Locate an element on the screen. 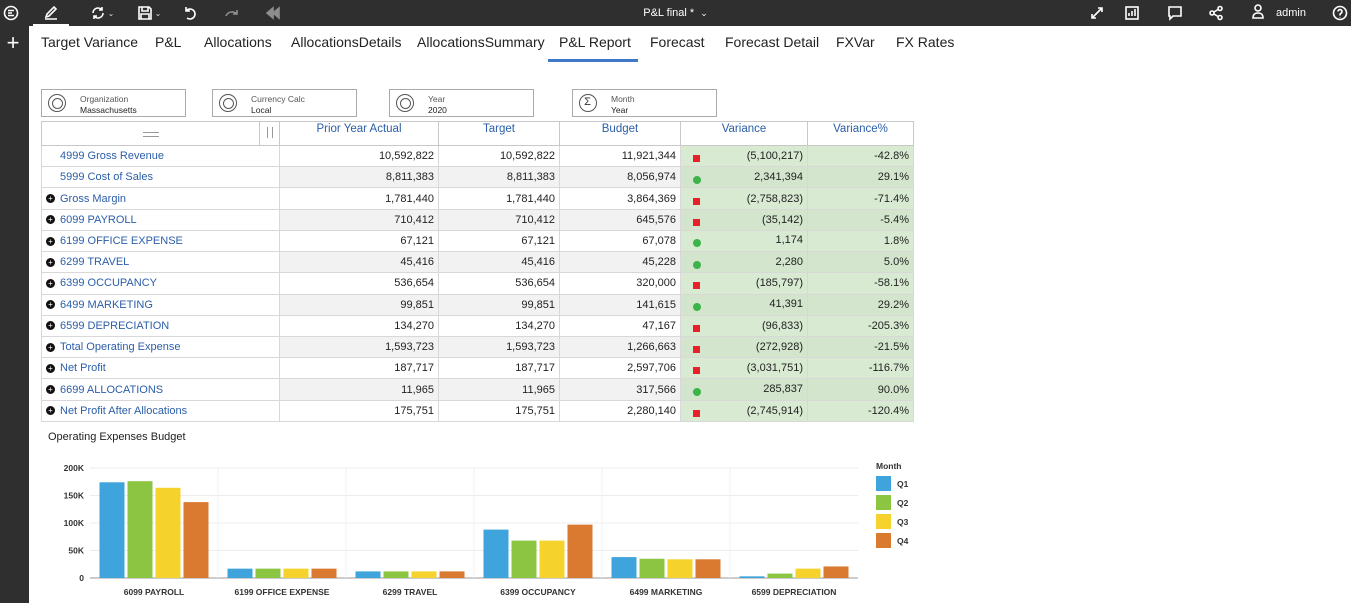 The image size is (1351, 603). redo-icon is located at coordinates (232, 13).